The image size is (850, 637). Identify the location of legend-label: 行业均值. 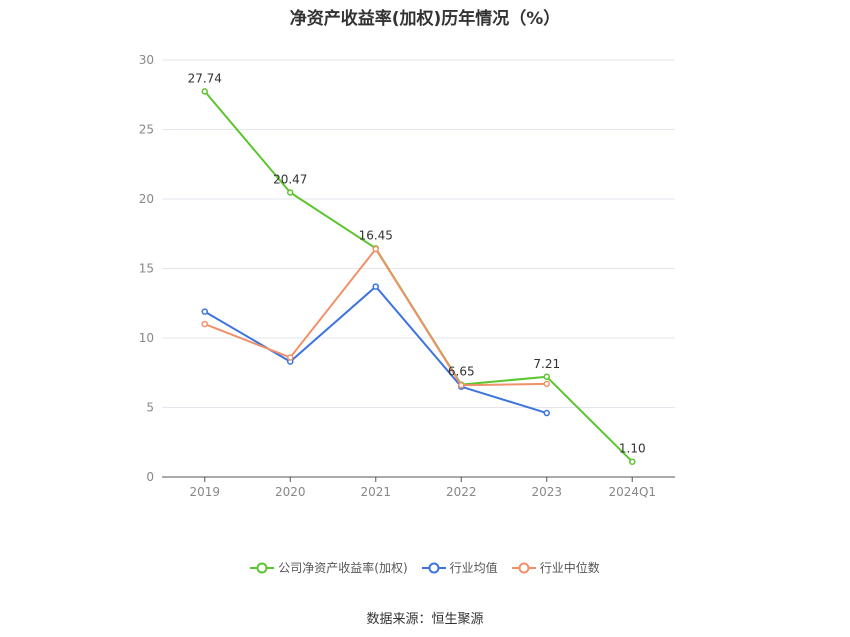
(473, 568).